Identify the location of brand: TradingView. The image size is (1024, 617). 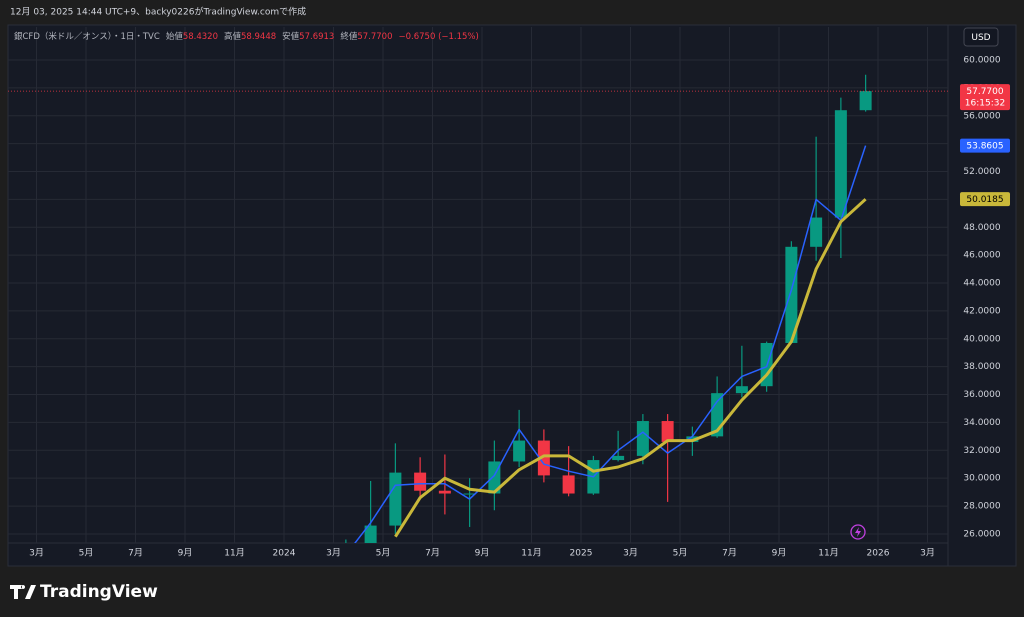
(99, 592).